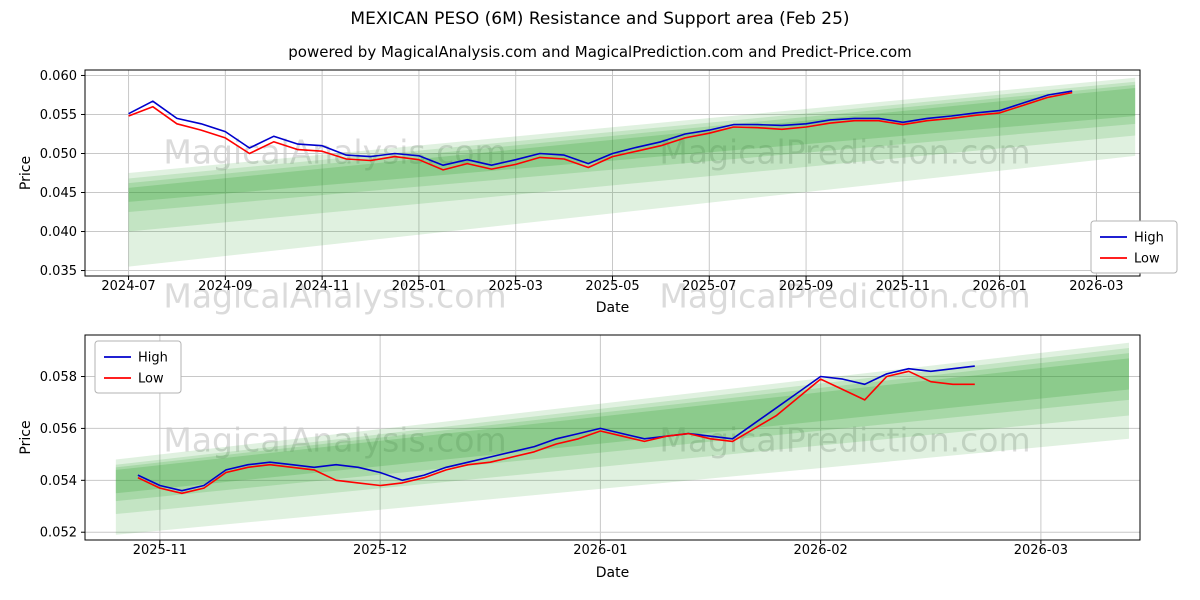  What do you see at coordinates (820, 550) in the screenshot?
I see `x-tick-label: 2026-02` at bounding box center [820, 550].